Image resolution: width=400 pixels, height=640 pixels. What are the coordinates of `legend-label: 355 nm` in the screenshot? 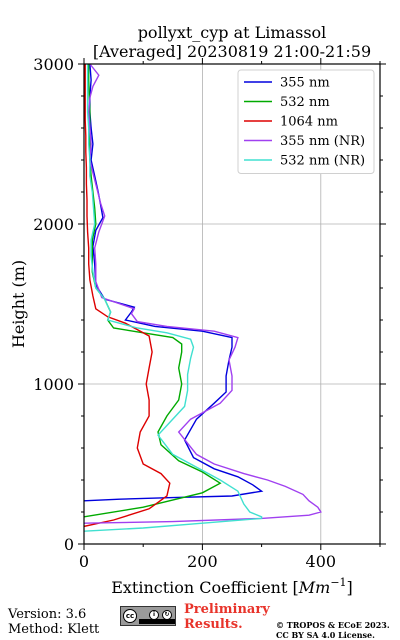 It's located at (305, 83).